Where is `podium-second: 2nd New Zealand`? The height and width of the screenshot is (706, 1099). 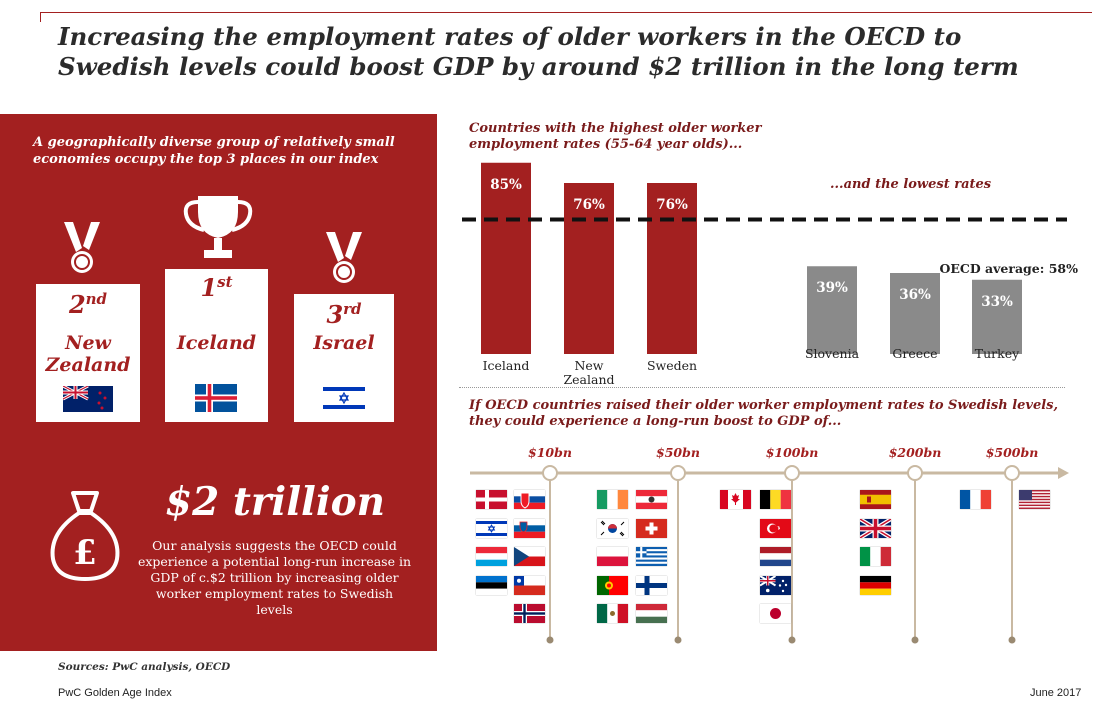
podium-second: 2nd New Zealand is located at coordinates (88, 353).